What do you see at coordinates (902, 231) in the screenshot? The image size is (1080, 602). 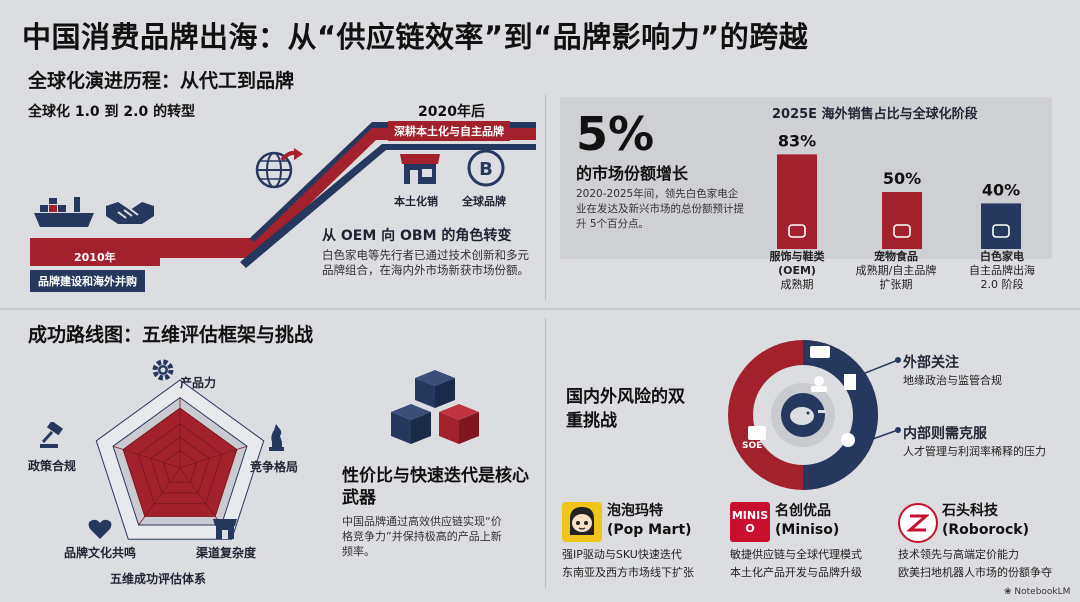 I see `bar-petfood-icon` at bounding box center [902, 231].